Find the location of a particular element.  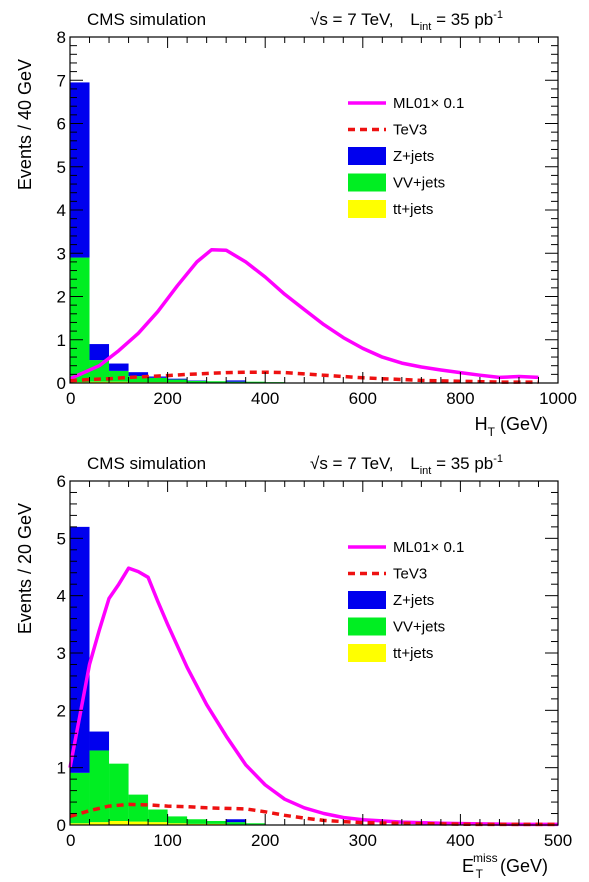

x-tick-label: 500 is located at coordinates (558, 840).